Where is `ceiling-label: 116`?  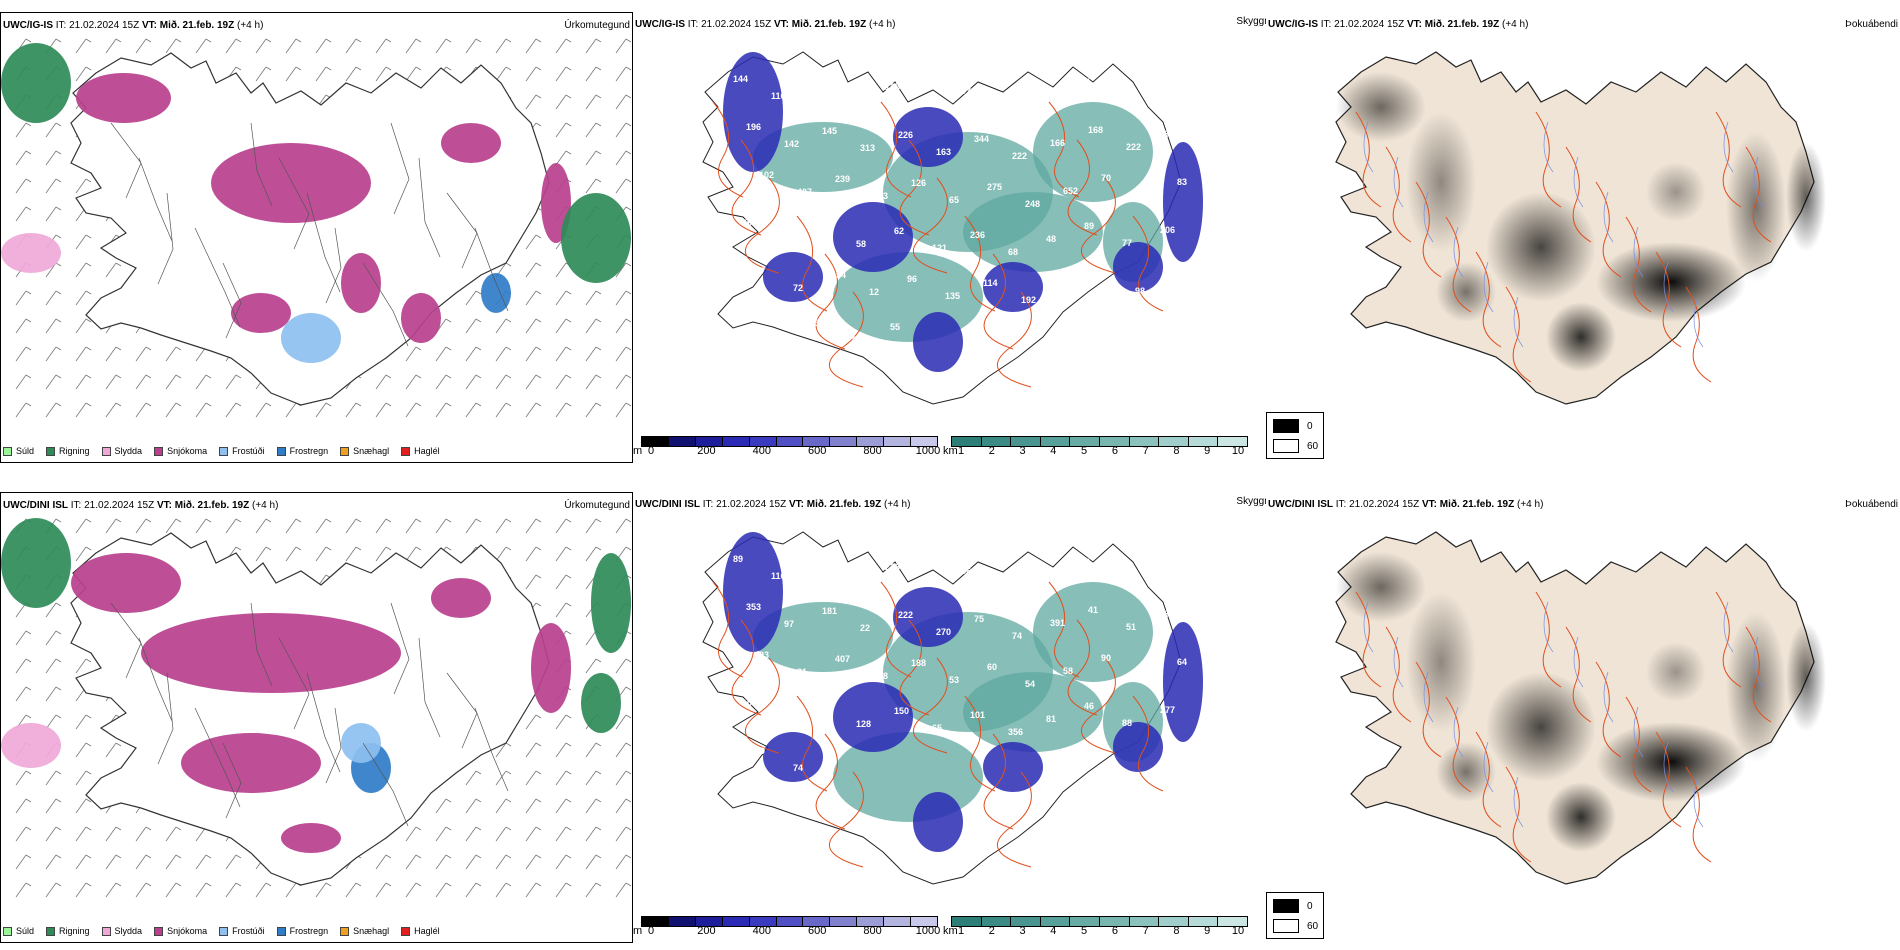
ceiling-label: 116 is located at coordinates (778, 576).